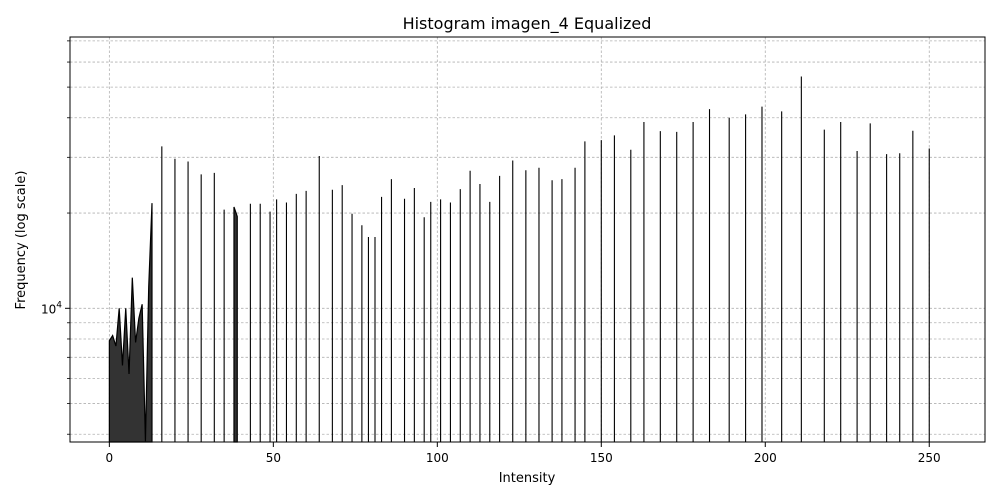 This screenshot has height=500, width=1000. Describe the element at coordinates (51, 308) in the screenshot. I see `y-tick-label: 104` at that location.